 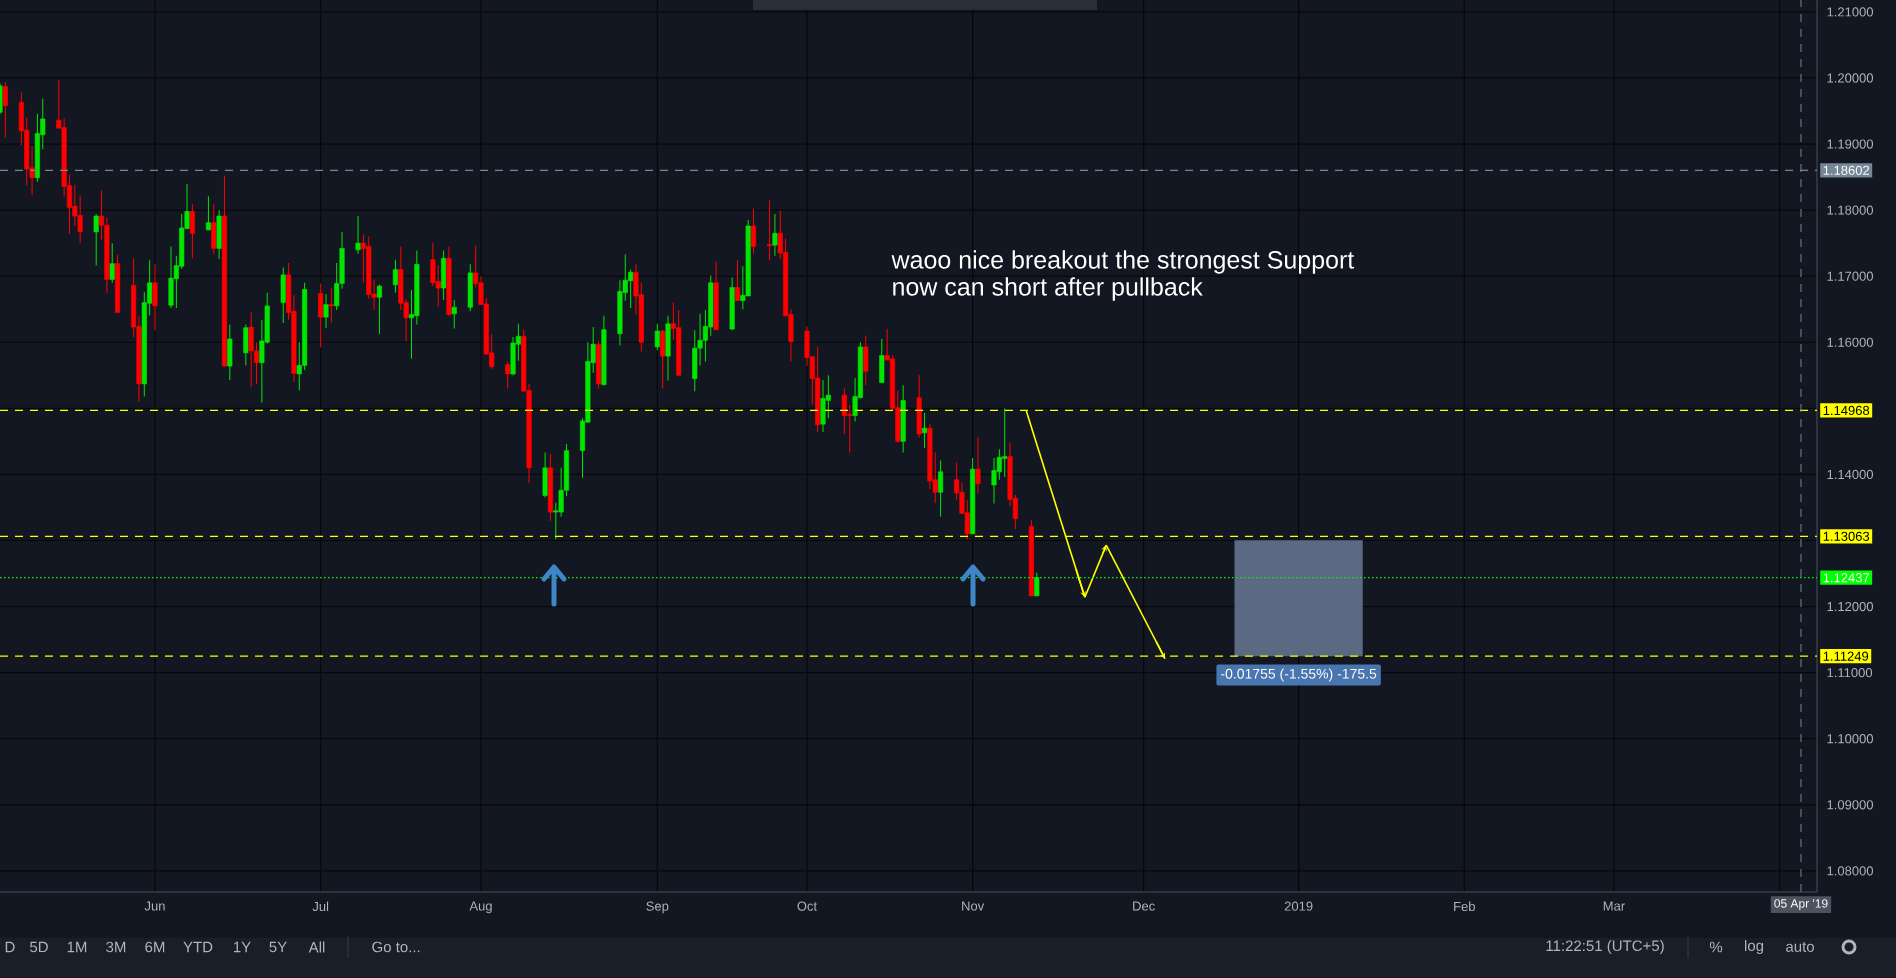 What do you see at coordinates (1850, 474) in the screenshot?
I see `y-tick-label: 1.14000` at bounding box center [1850, 474].